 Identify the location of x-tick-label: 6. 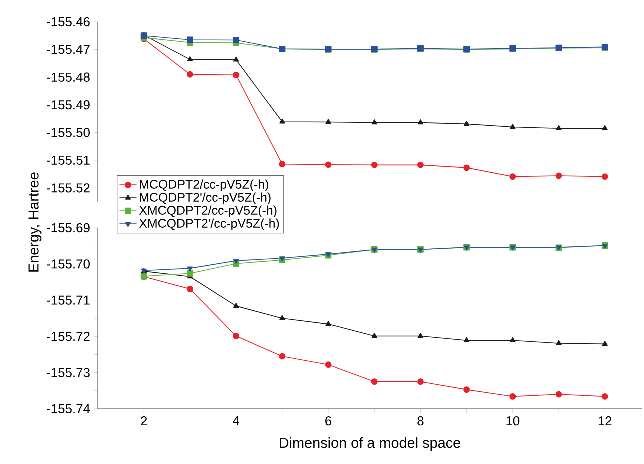
(329, 421).